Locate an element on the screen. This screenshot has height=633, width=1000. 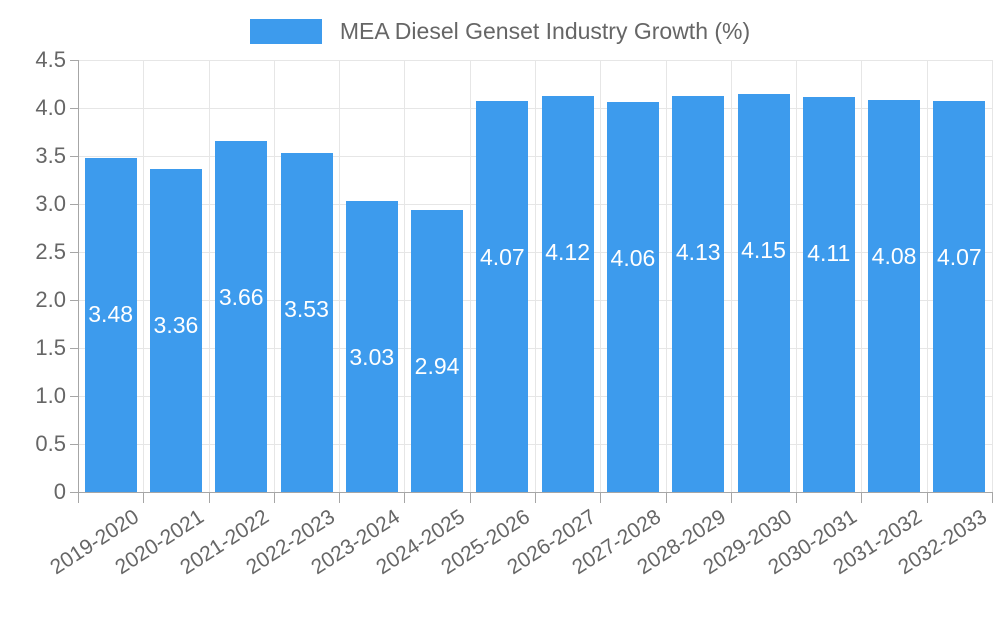
y-axis-tick-label: 4.0 is located at coordinates (50, 107).